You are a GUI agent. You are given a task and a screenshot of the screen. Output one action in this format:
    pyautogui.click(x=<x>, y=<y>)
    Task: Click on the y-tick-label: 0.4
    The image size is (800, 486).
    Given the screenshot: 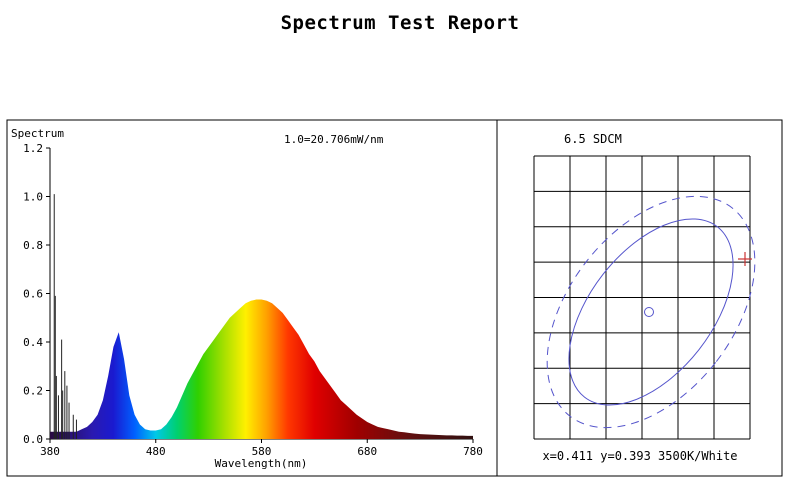 What is the action you would take?
    pyautogui.click(x=33, y=342)
    